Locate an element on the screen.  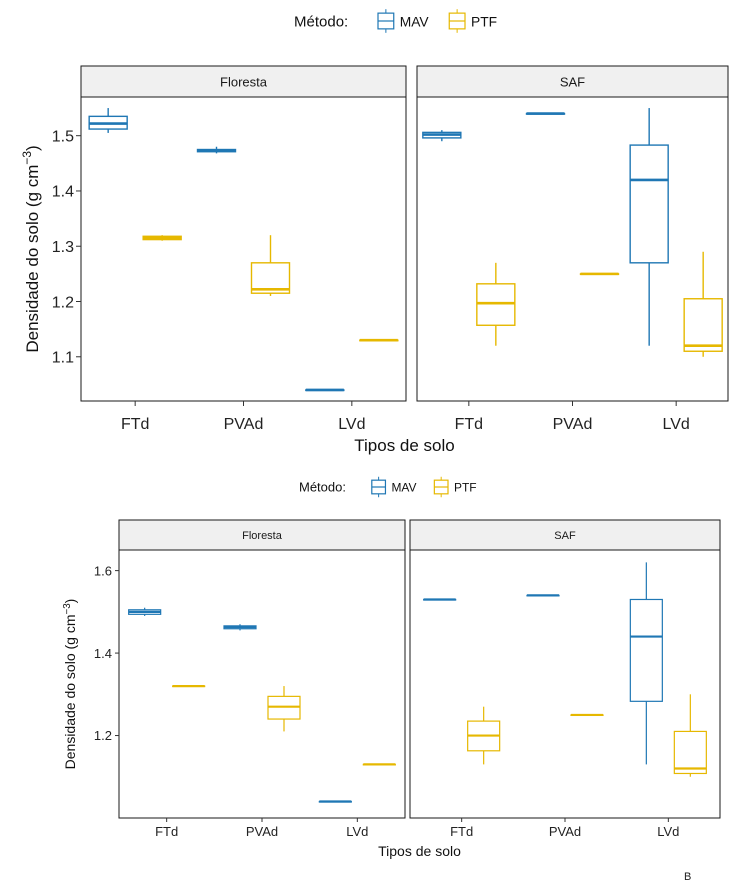
y-tick-label: 1.6 is located at coordinates (103, 570).